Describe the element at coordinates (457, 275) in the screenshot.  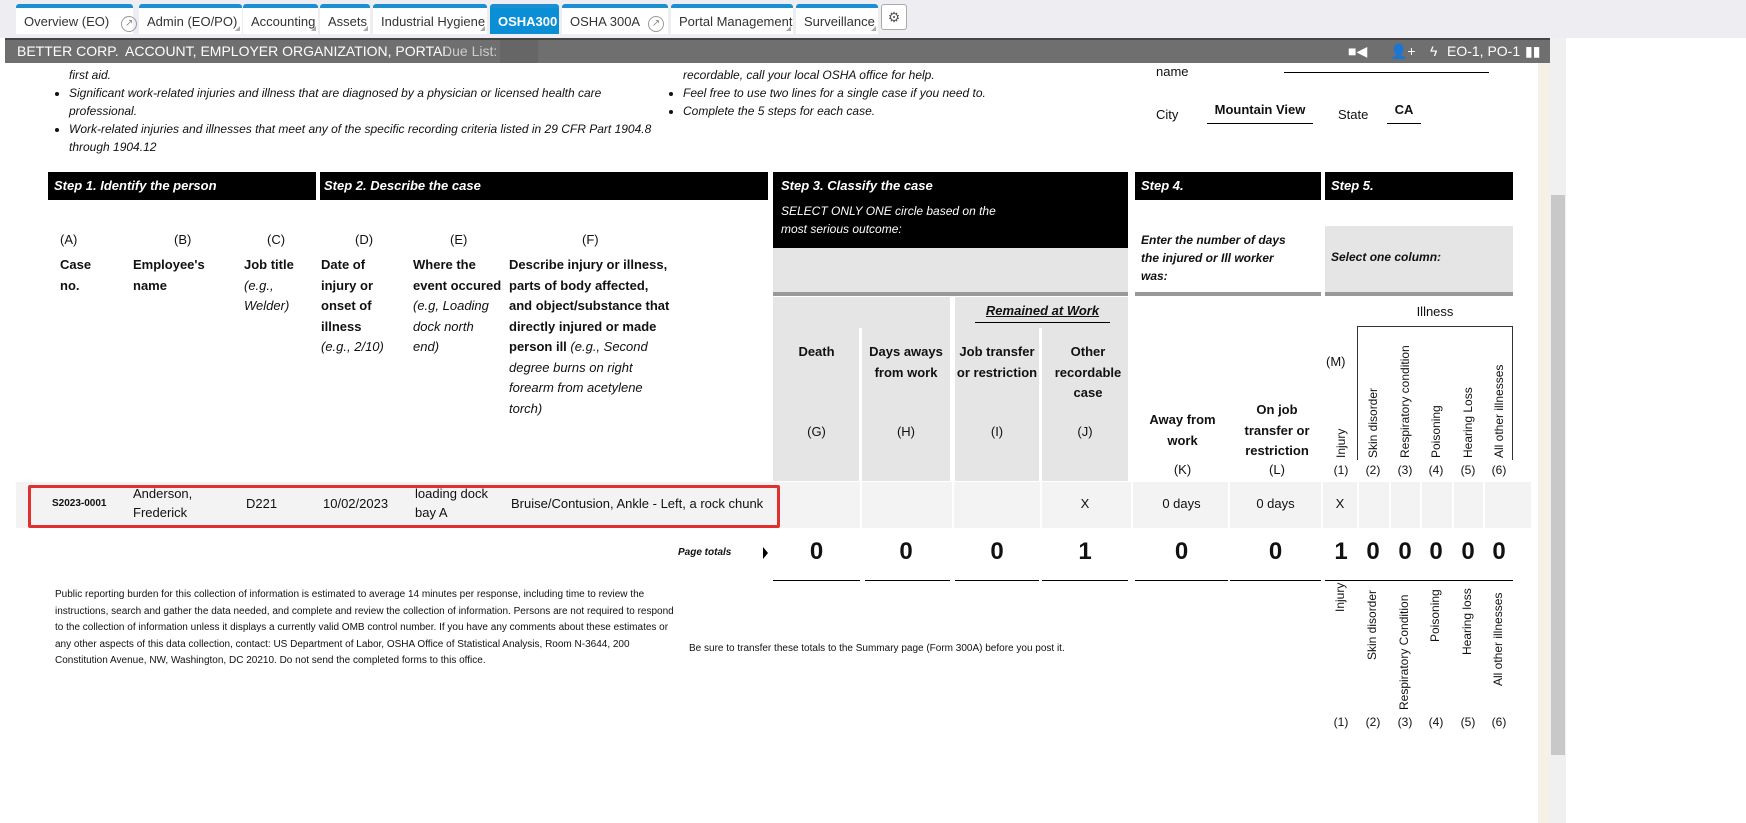
I see `col-e-title: Where the event occured` at that location.